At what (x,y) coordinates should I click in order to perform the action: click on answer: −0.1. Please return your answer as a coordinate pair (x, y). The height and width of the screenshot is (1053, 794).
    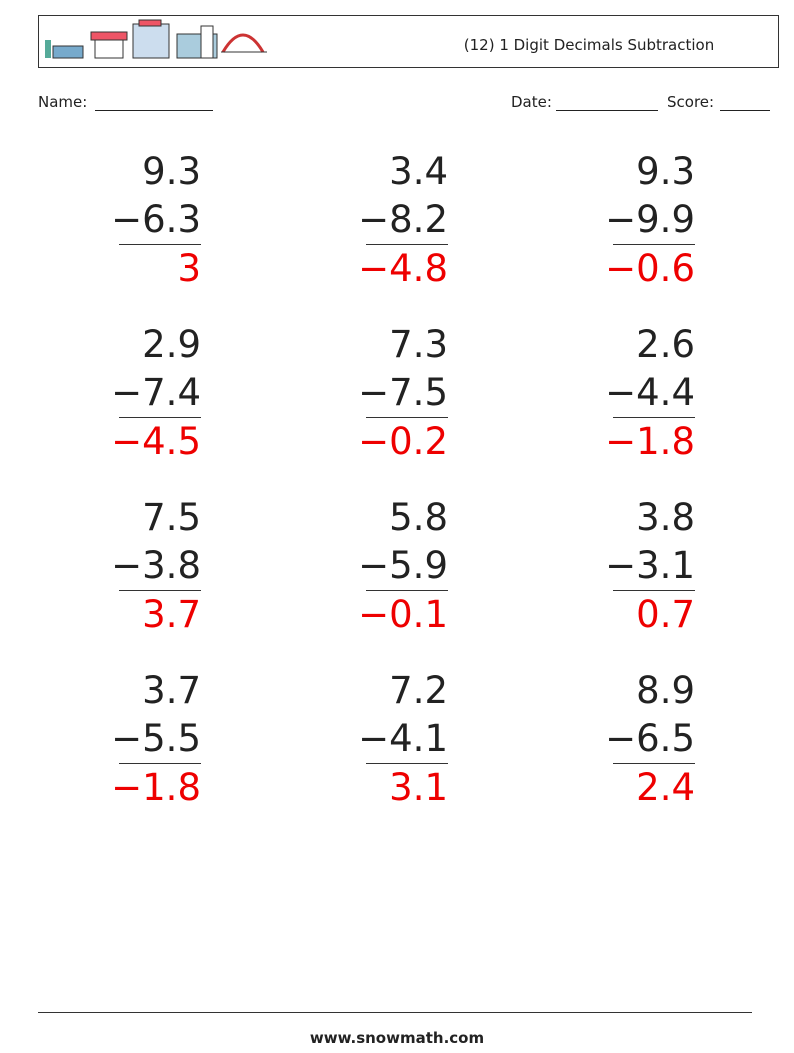
    Looking at the image, I should click on (403, 614).